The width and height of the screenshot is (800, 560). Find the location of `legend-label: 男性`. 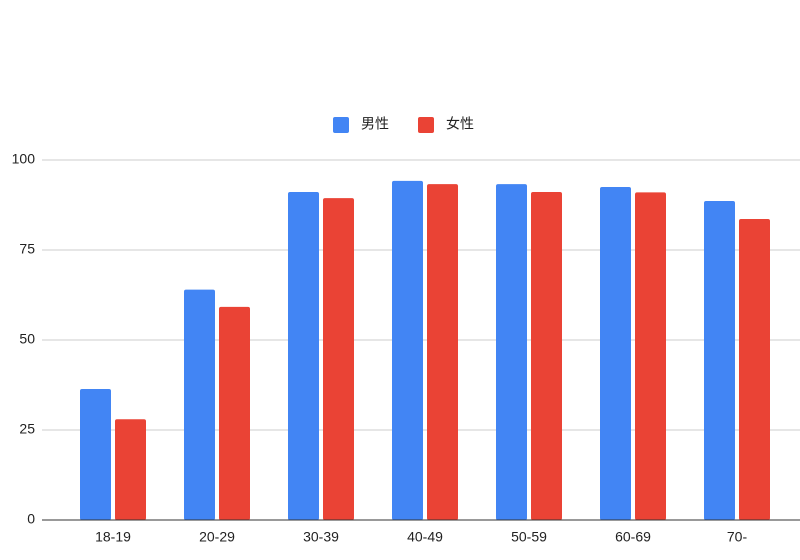

legend-label: 男性 is located at coordinates (375, 124).